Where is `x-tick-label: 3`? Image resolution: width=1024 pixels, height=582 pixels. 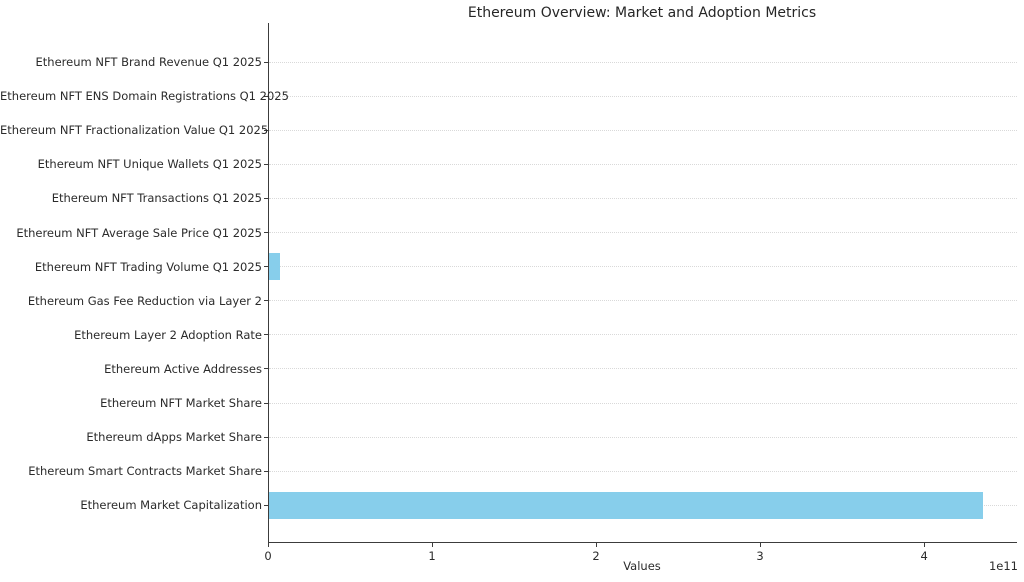 x-tick-label: 3 is located at coordinates (760, 556).